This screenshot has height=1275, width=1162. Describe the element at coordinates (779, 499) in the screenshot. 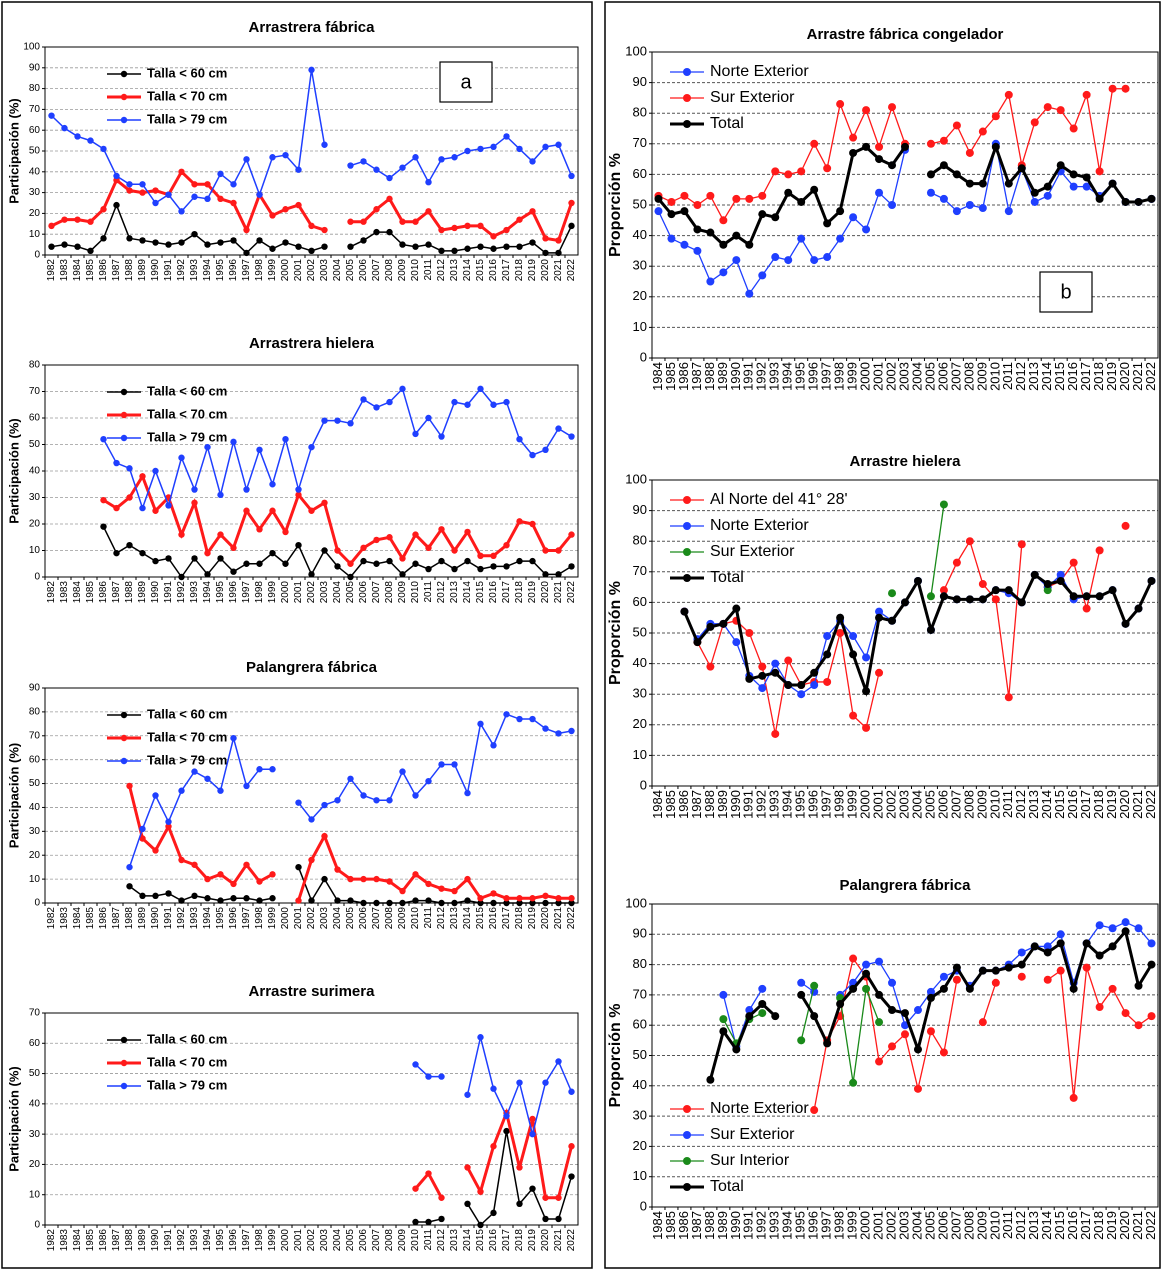

I see `legend-label: Al Norte del 41° 28'` at that location.